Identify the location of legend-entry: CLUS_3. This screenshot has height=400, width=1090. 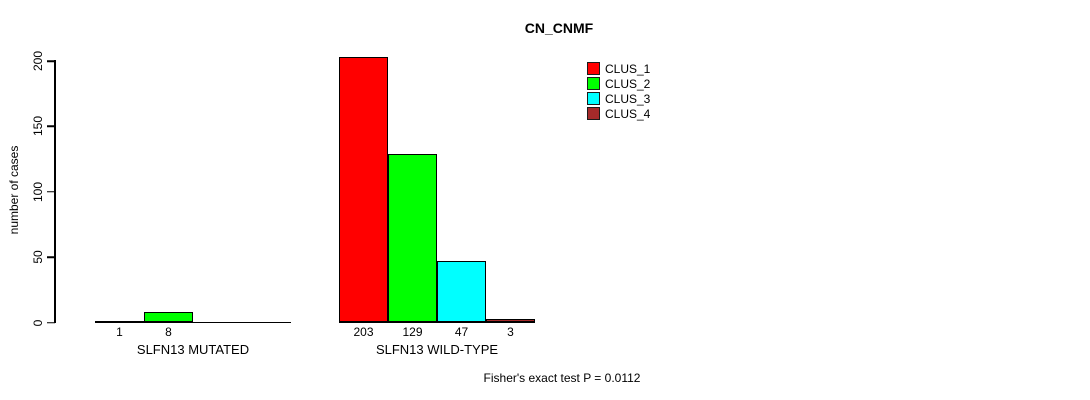
(619, 98).